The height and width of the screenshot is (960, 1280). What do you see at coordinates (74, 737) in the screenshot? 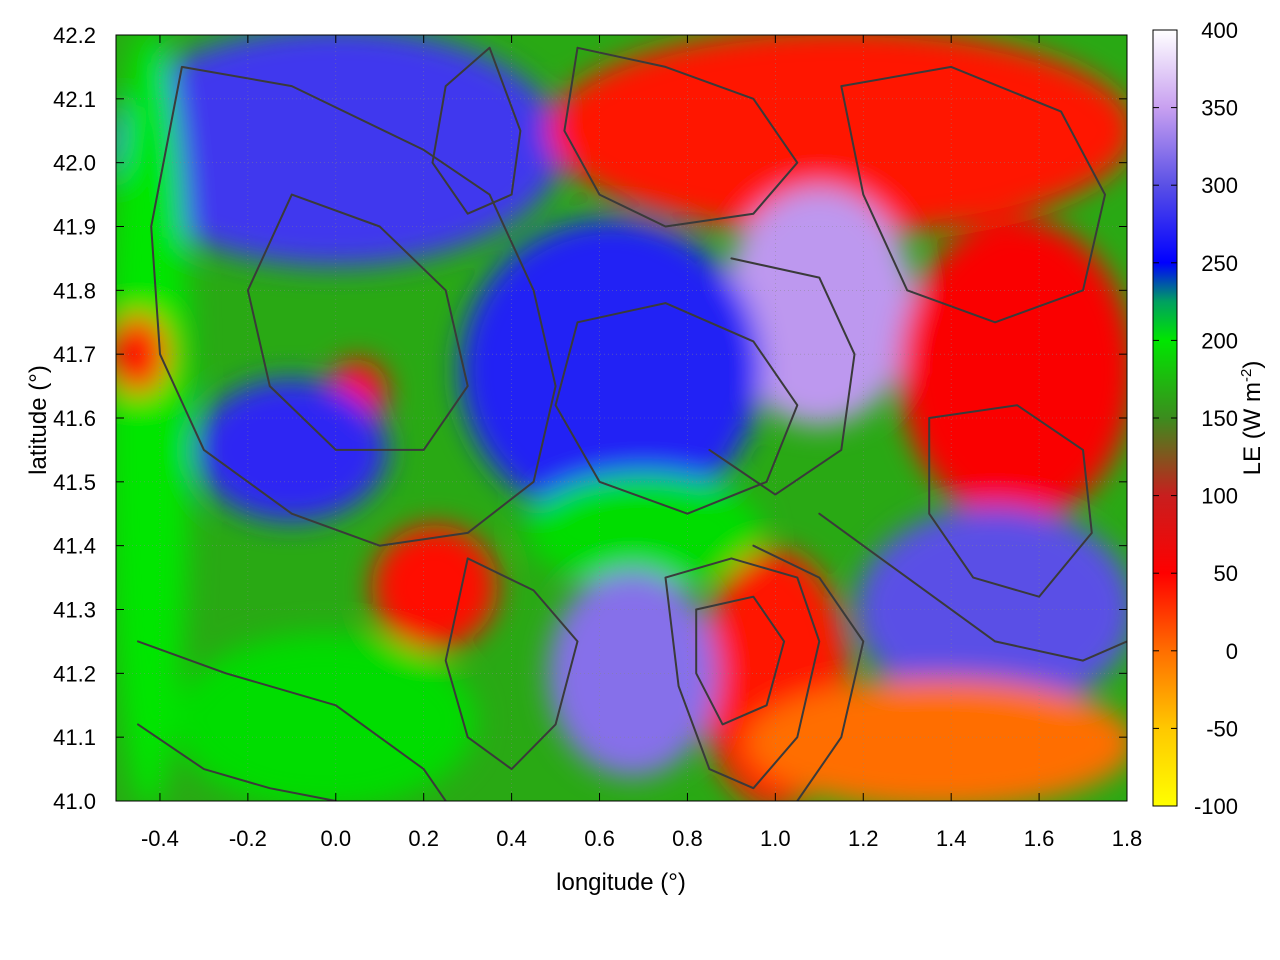
I see `y-tick-label-1: 41.1` at bounding box center [74, 737].